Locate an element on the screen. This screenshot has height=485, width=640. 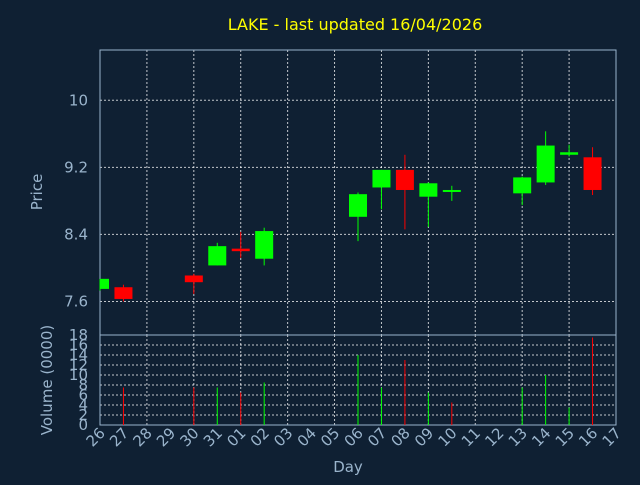
volume-axis-label: Volume (0000) is located at coordinates (47, 380).